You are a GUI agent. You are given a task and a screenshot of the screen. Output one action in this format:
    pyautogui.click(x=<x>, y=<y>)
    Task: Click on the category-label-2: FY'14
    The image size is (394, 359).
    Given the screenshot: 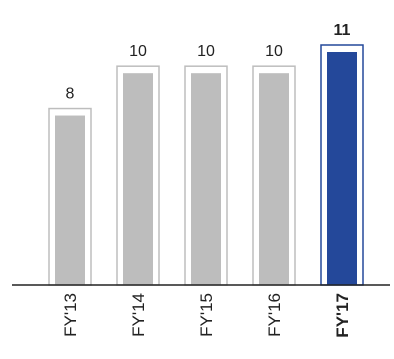 What is the action you would take?
    pyautogui.click(x=138, y=315)
    